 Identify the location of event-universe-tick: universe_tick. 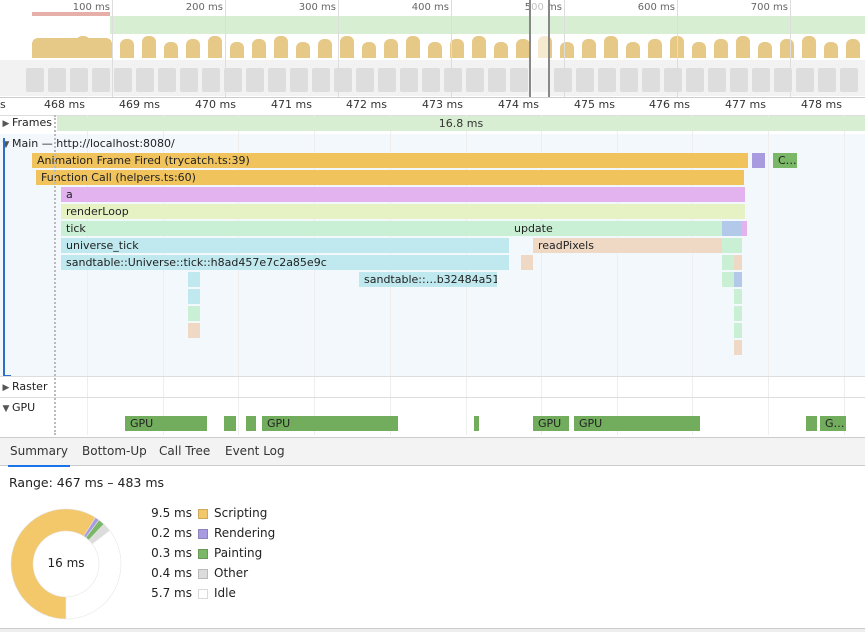
(285, 245).